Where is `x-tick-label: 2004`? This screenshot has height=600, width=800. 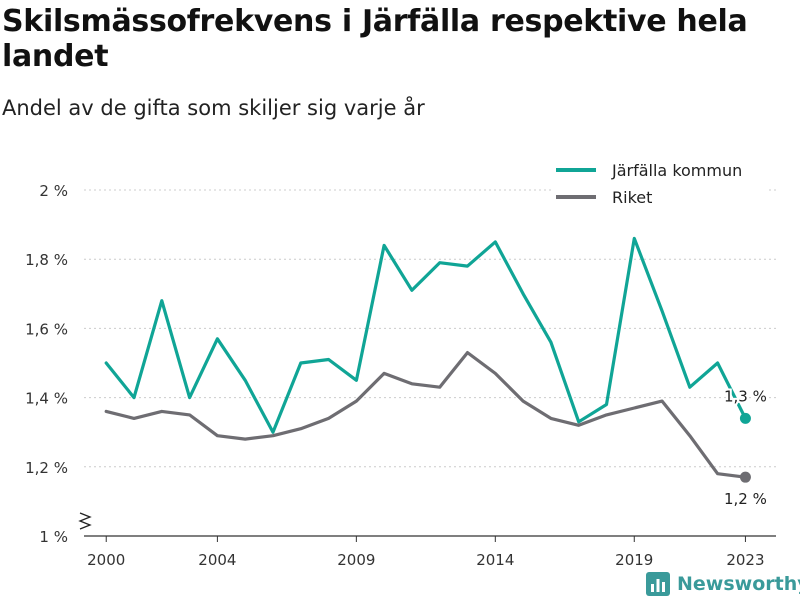
x-tick-label: 2004 is located at coordinates (217, 560).